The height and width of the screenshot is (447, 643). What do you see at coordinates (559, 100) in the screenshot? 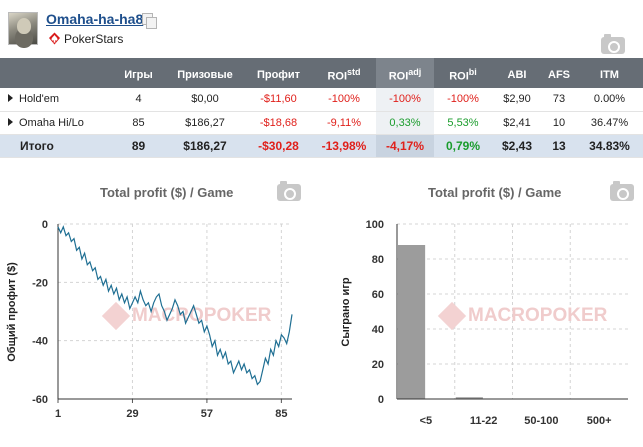
I see `cell-afs: 73` at bounding box center [559, 100].